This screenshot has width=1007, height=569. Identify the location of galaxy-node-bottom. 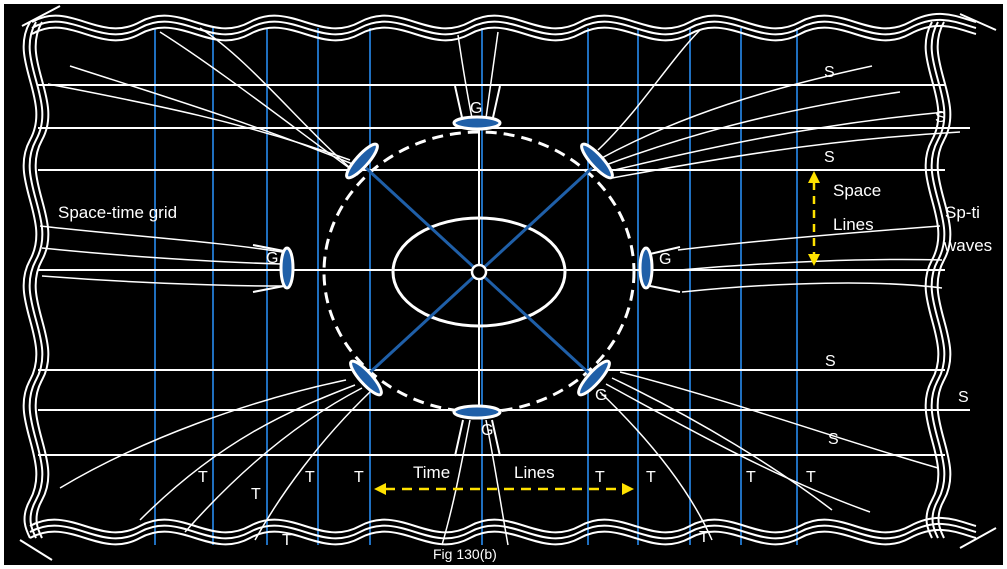
(477, 412).